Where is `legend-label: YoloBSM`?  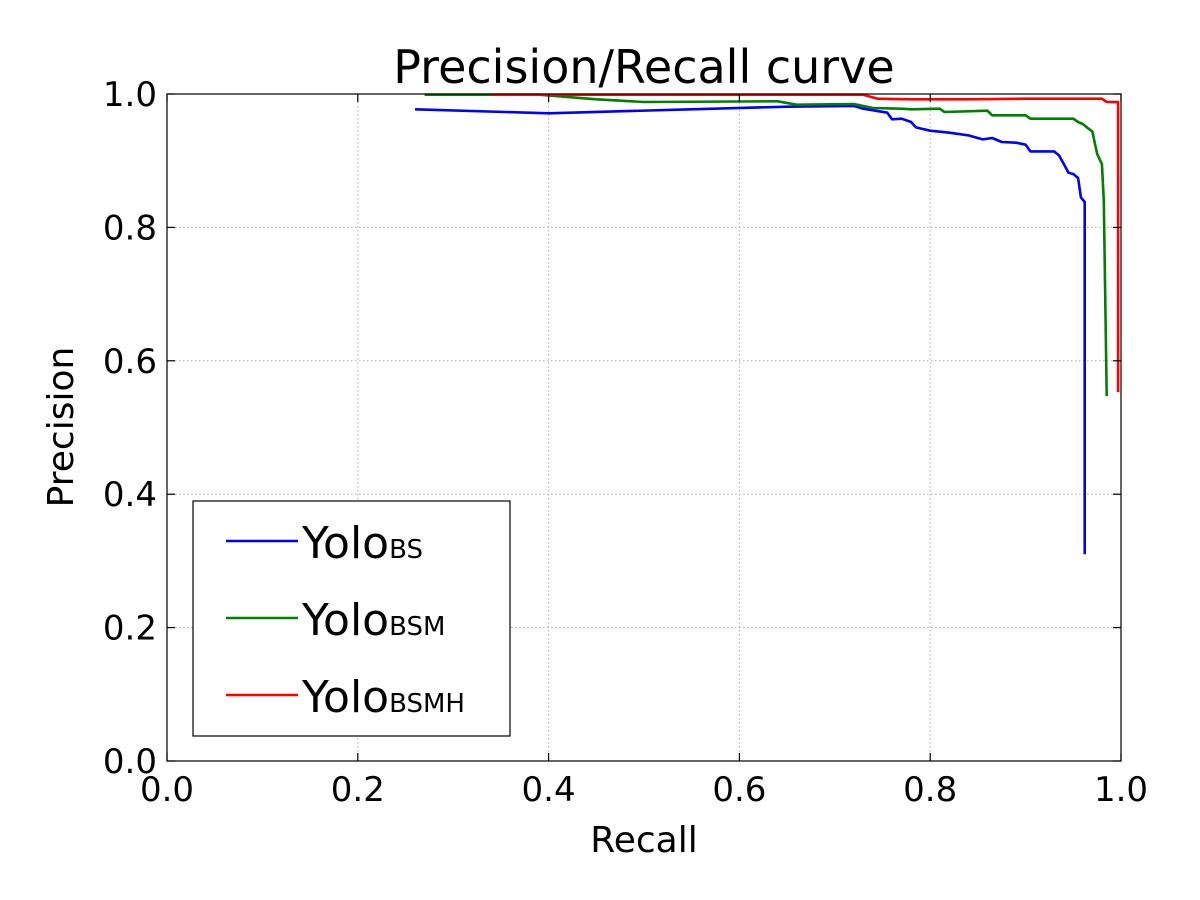
legend-label: YoloBSM is located at coordinates (373, 620).